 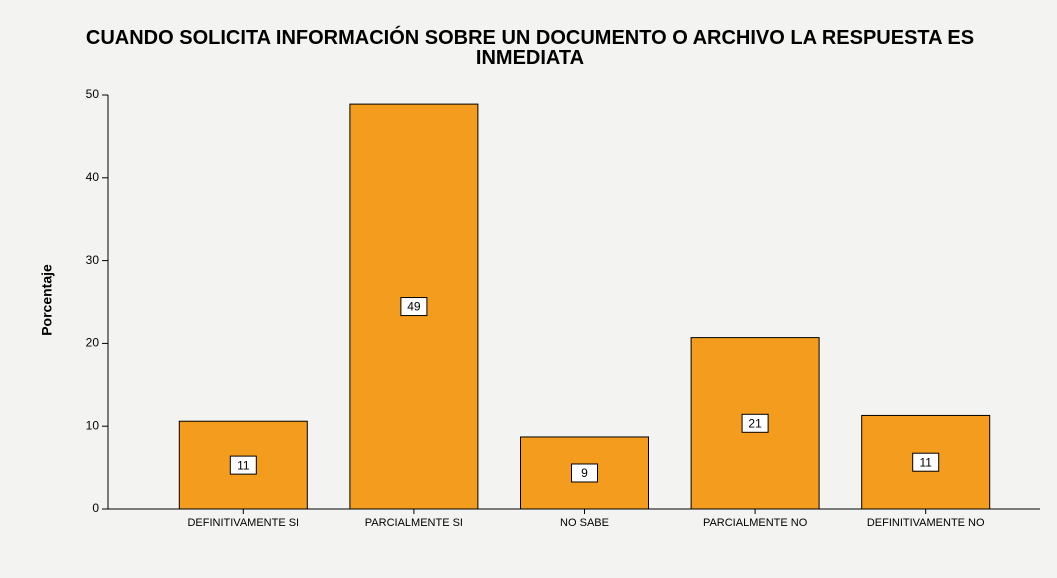 What do you see at coordinates (243, 523) in the screenshot?
I see `x-tick-label: DEFINITIVAMENTE SI` at bounding box center [243, 523].